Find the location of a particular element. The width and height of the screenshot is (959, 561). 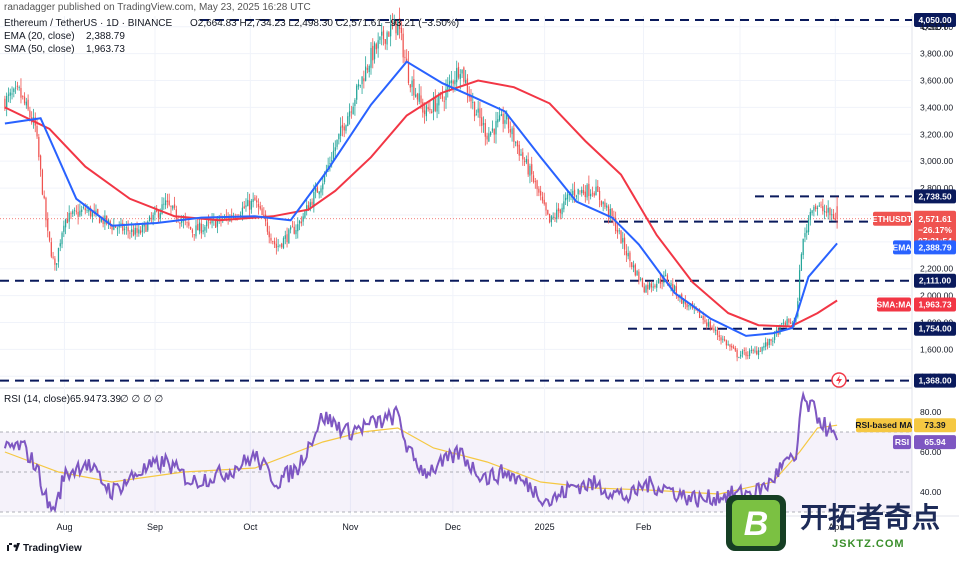

tradingview-logo is located at coordinates (12, 547).